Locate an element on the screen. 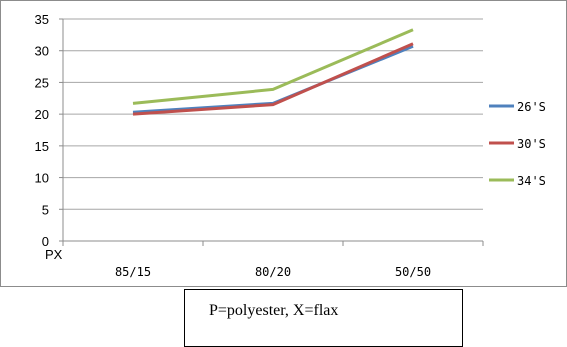  legend-label: 26'S is located at coordinates (531, 107).